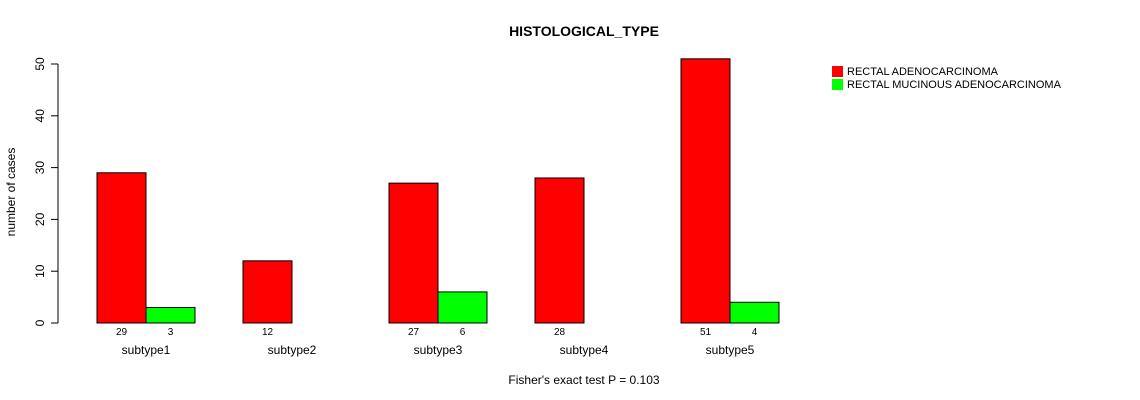  Describe the element at coordinates (923, 72) in the screenshot. I see `legend-label: RECTAL ADENOCARCINOMA` at that location.